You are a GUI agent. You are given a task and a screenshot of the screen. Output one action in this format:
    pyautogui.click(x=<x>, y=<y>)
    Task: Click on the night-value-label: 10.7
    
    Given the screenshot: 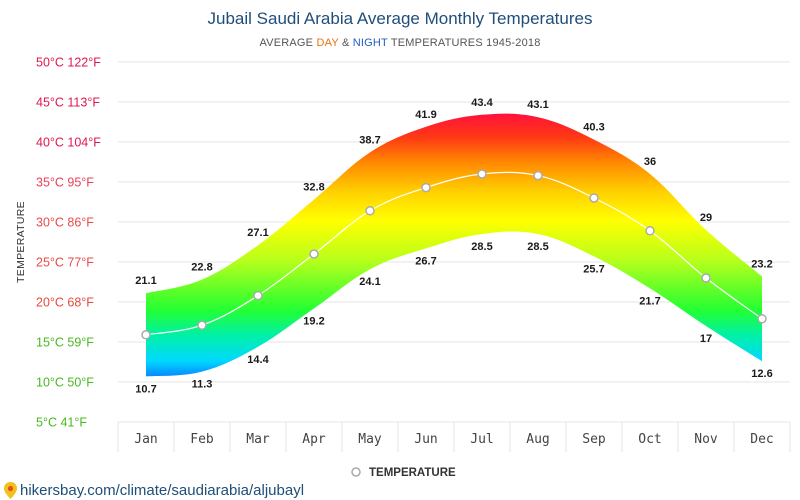 What is the action you would take?
    pyautogui.click(x=145, y=389)
    